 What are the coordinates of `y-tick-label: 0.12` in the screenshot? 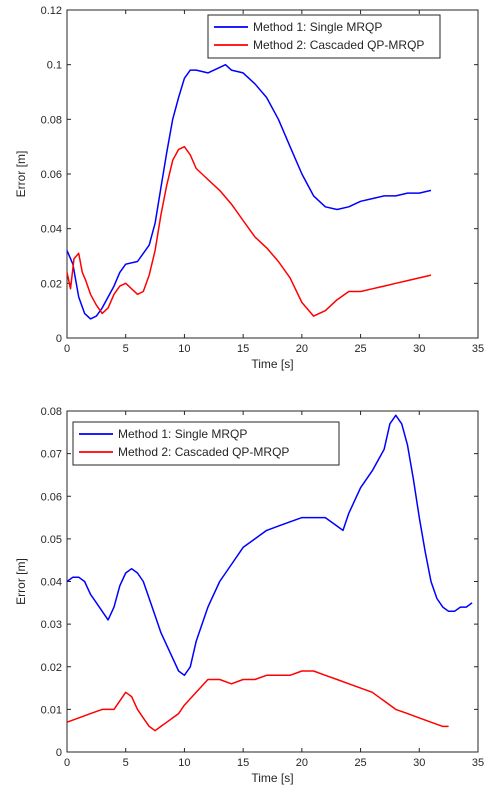 It's located at (51, 11).